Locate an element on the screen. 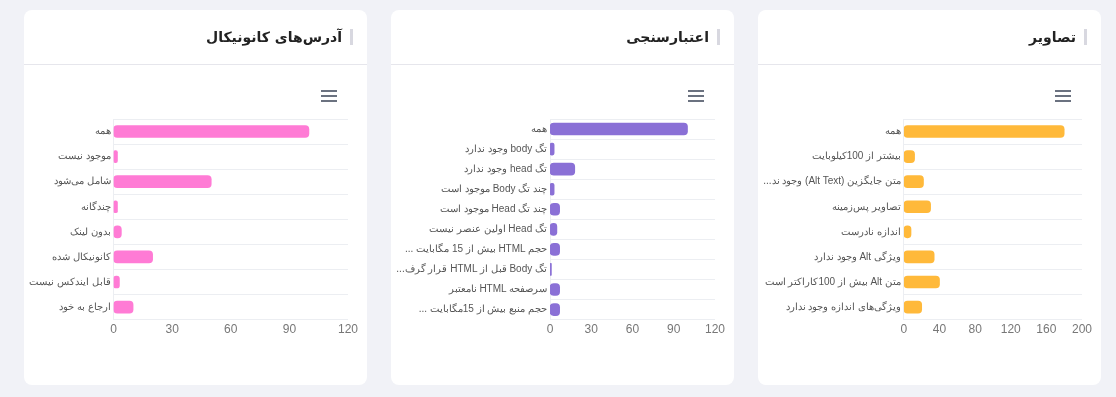  y-tick-label: بیشتر از 100کیلوبایت is located at coordinates (856, 156).